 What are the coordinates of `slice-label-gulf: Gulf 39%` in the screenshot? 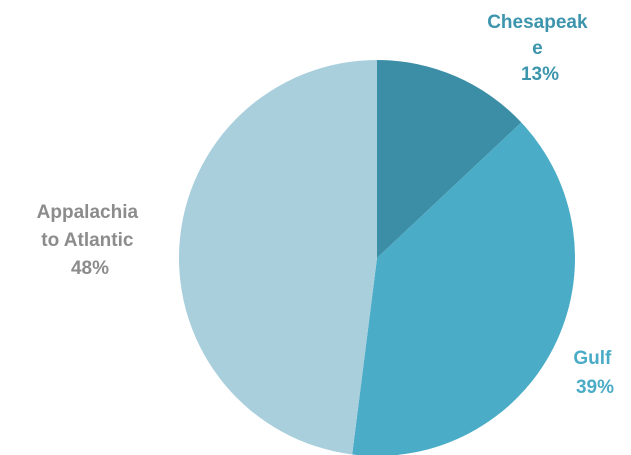 It's located at (594, 373).